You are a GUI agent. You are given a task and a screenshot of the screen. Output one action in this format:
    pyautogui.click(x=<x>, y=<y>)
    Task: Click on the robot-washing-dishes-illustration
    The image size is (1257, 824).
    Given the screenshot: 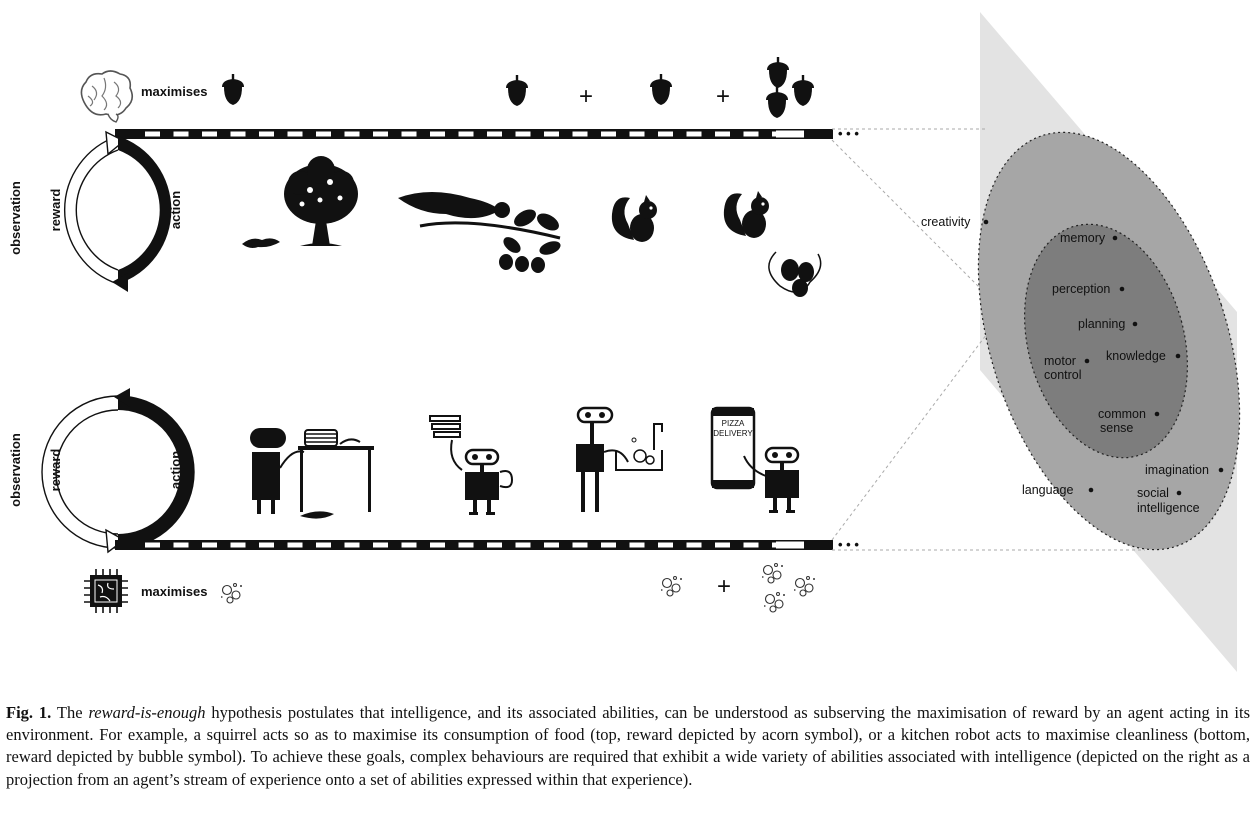 What is the action you would take?
    pyautogui.click(x=619, y=459)
    